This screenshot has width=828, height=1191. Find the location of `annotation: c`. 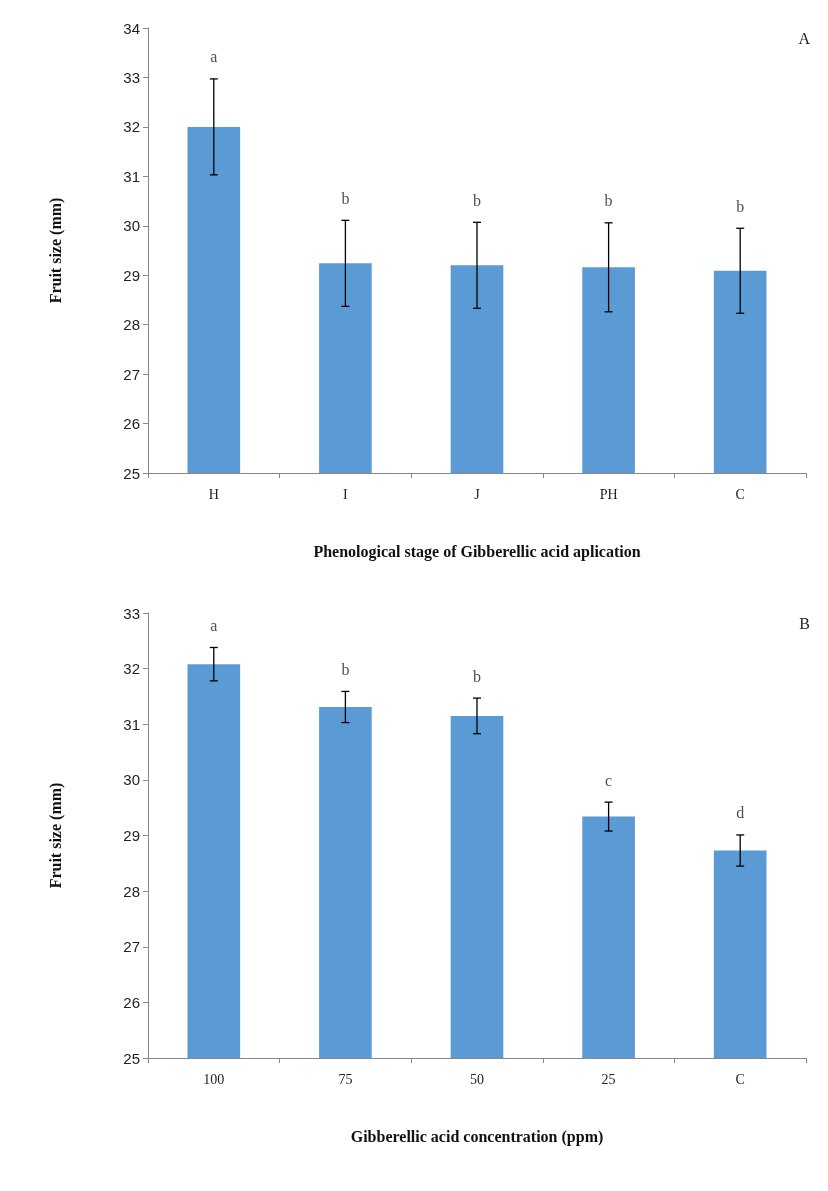

annotation: c is located at coordinates (609, 780).